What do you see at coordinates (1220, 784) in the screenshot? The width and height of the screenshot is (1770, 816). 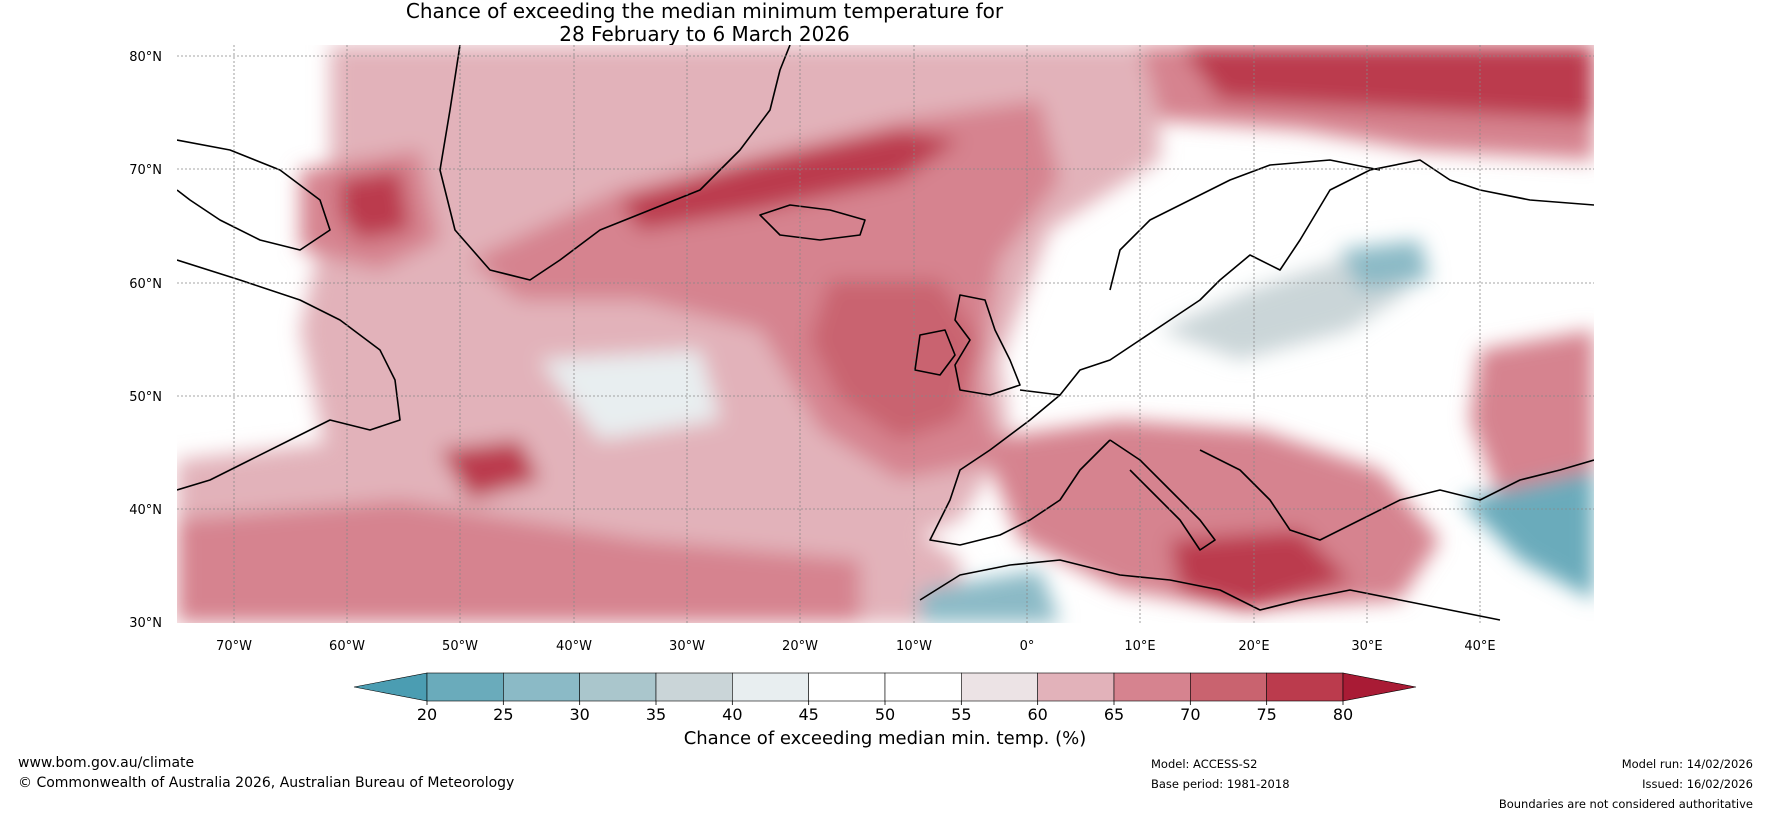 I see `footer-base-period: Base period: 1981-2018` at bounding box center [1220, 784].